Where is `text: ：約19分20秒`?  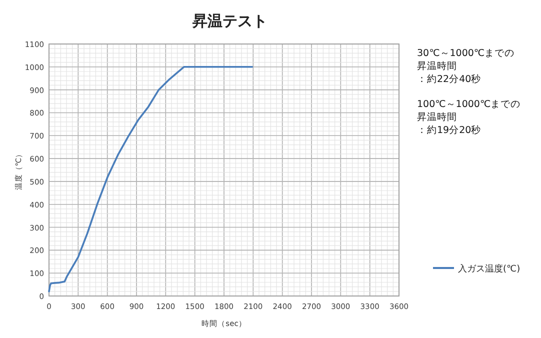
text: ：約19分20秒 is located at coordinates (449, 130).